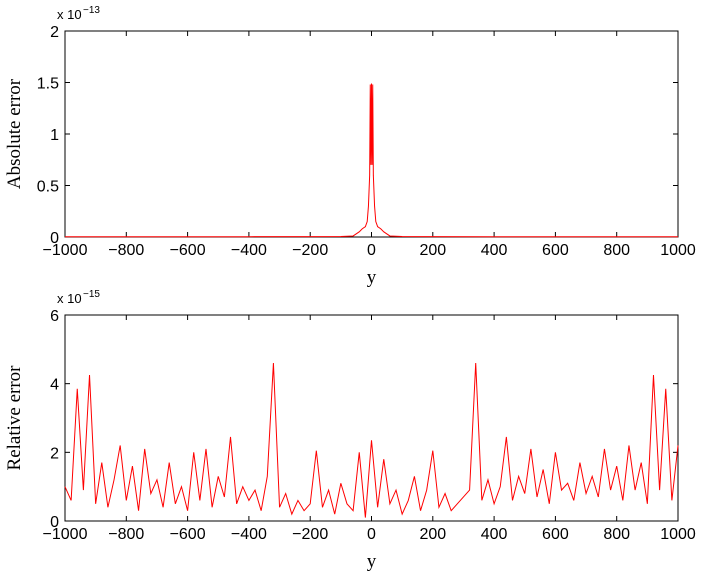  What do you see at coordinates (14, 133) in the screenshot?
I see `y-axis-label: Absolute error` at bounding box center [14, 133].